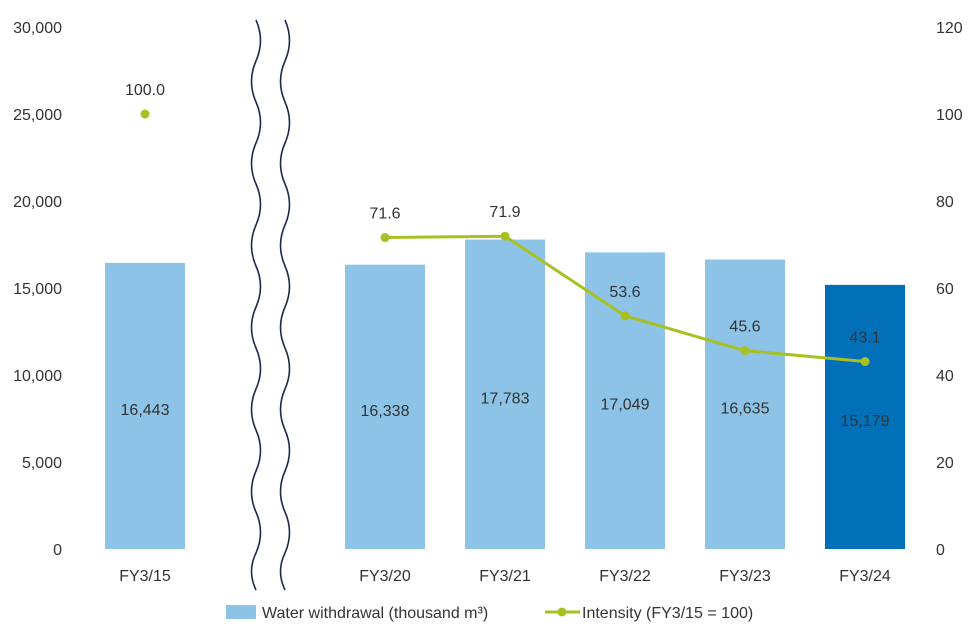 The height and width of the screenshot is (641, 980). Describe the element at coordinates (385, 576) in the screenshot. I see `x-tick-label: FY3/20` at that location.